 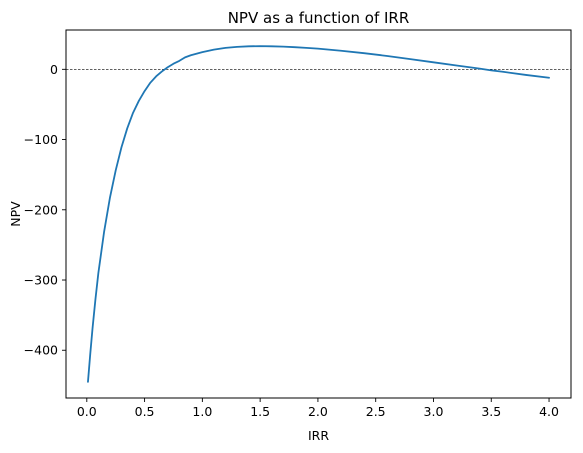 What do you see at coordinates (260, 411) in the screenshot?
I see `x-tick-label: 1.5` at bounding box center [260, 411].